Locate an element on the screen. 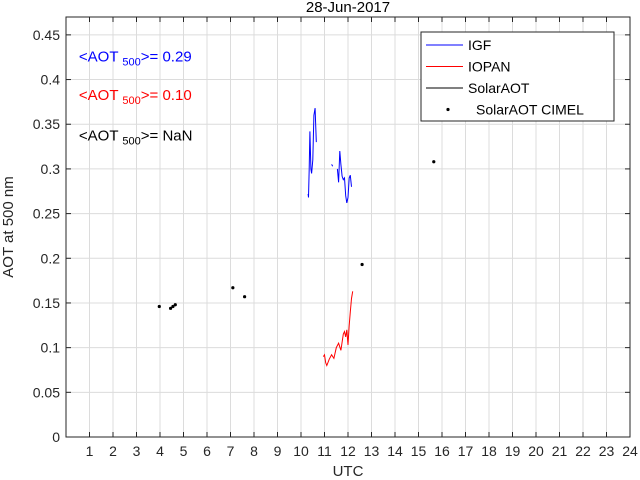 The height and width of the screenshot is (480, 640). legend-marker-solaraot-cimel is located at coordinates (448, 109).